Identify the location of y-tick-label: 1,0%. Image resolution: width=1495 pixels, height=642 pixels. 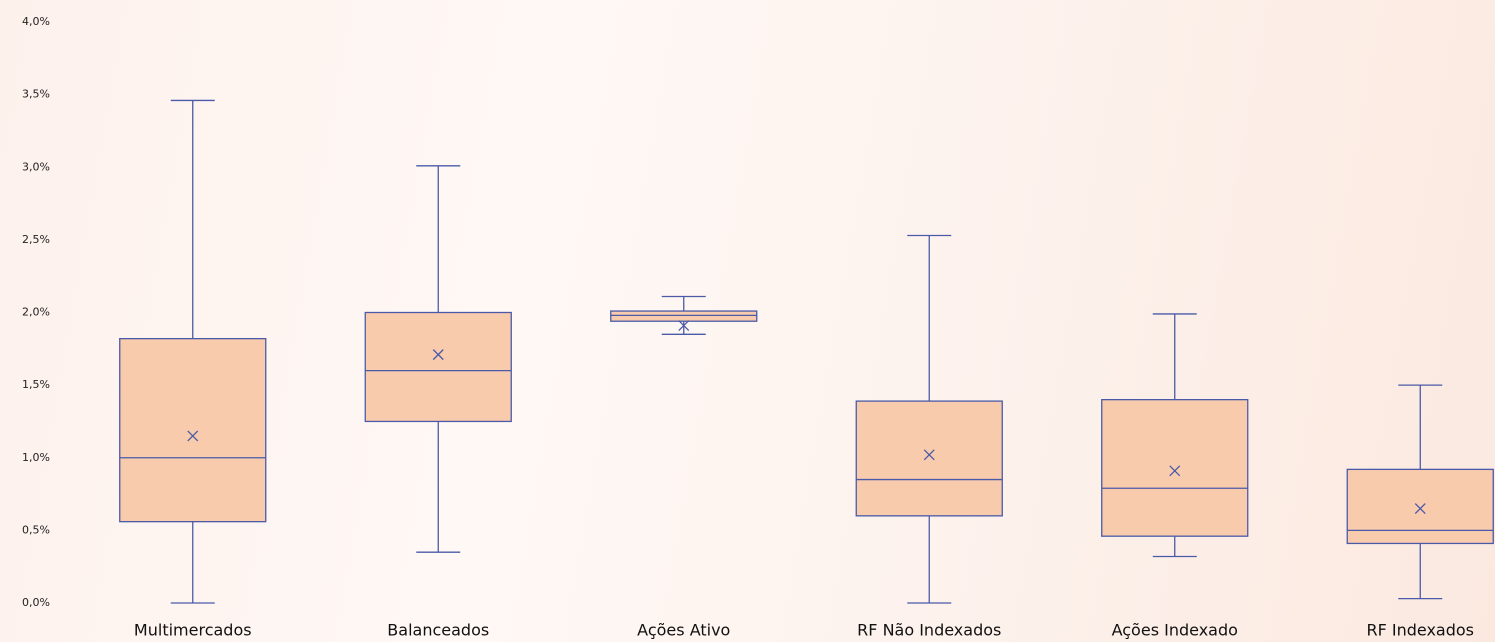
(36, 457).